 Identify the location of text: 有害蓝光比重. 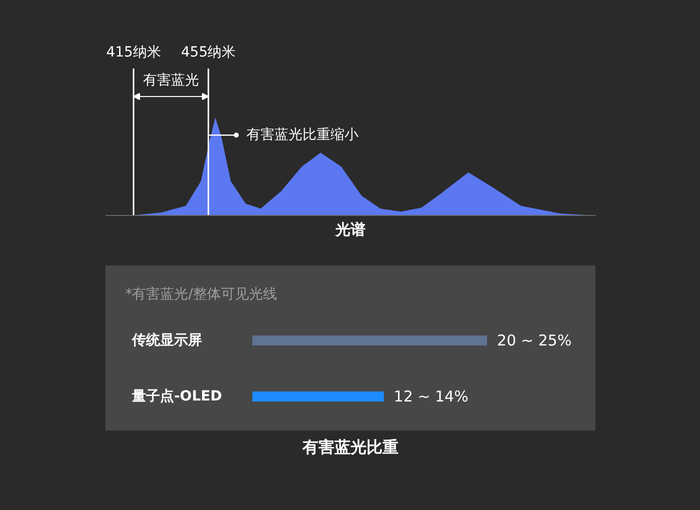
(350, 447).